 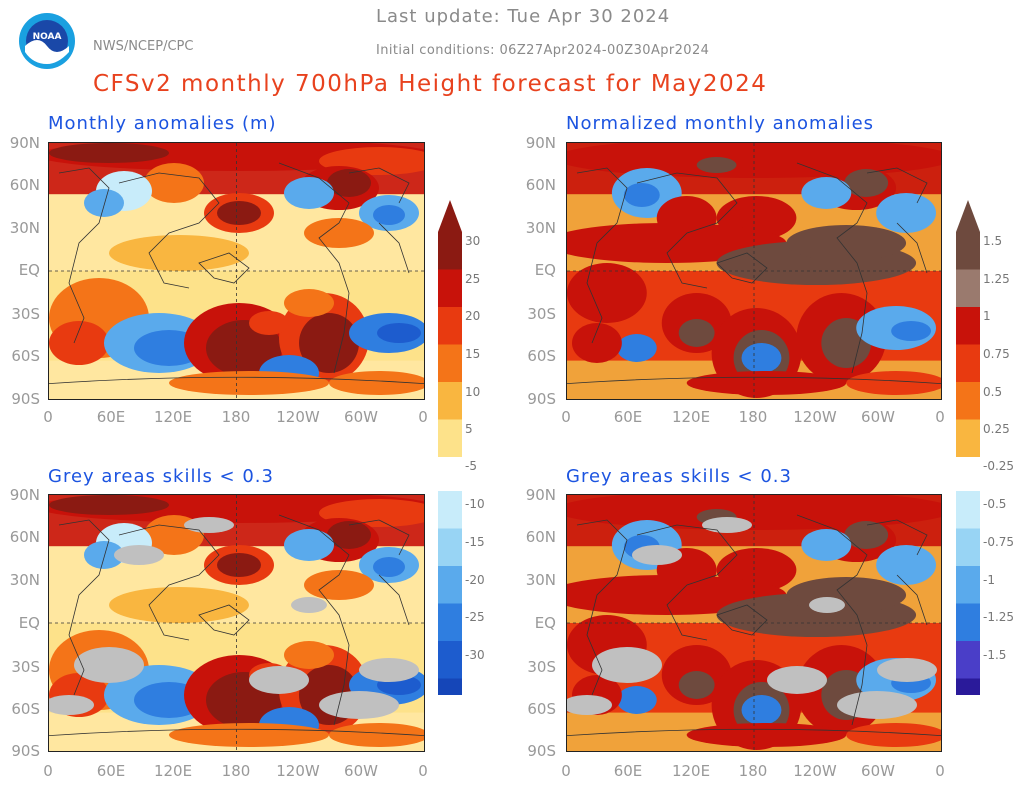 What do you see at coordinates (475, 617) in the screenshot?
I see `cb-label: -25` at bounding box center [475, 617].